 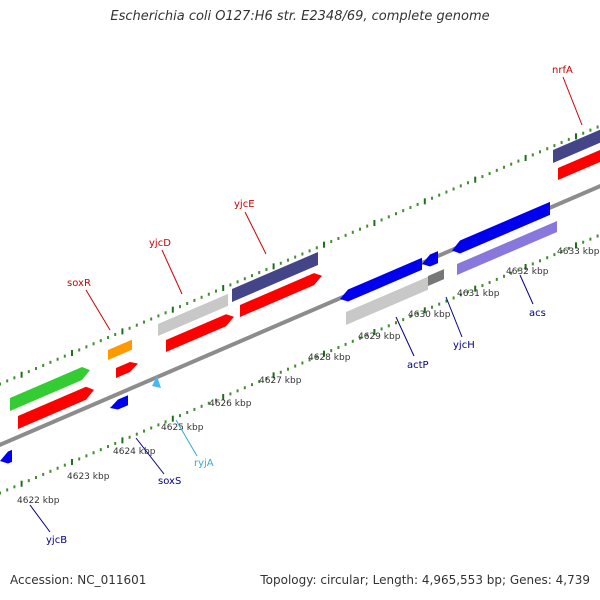 I want to click on leader-line-ryjA, so click(x=186, y=438).